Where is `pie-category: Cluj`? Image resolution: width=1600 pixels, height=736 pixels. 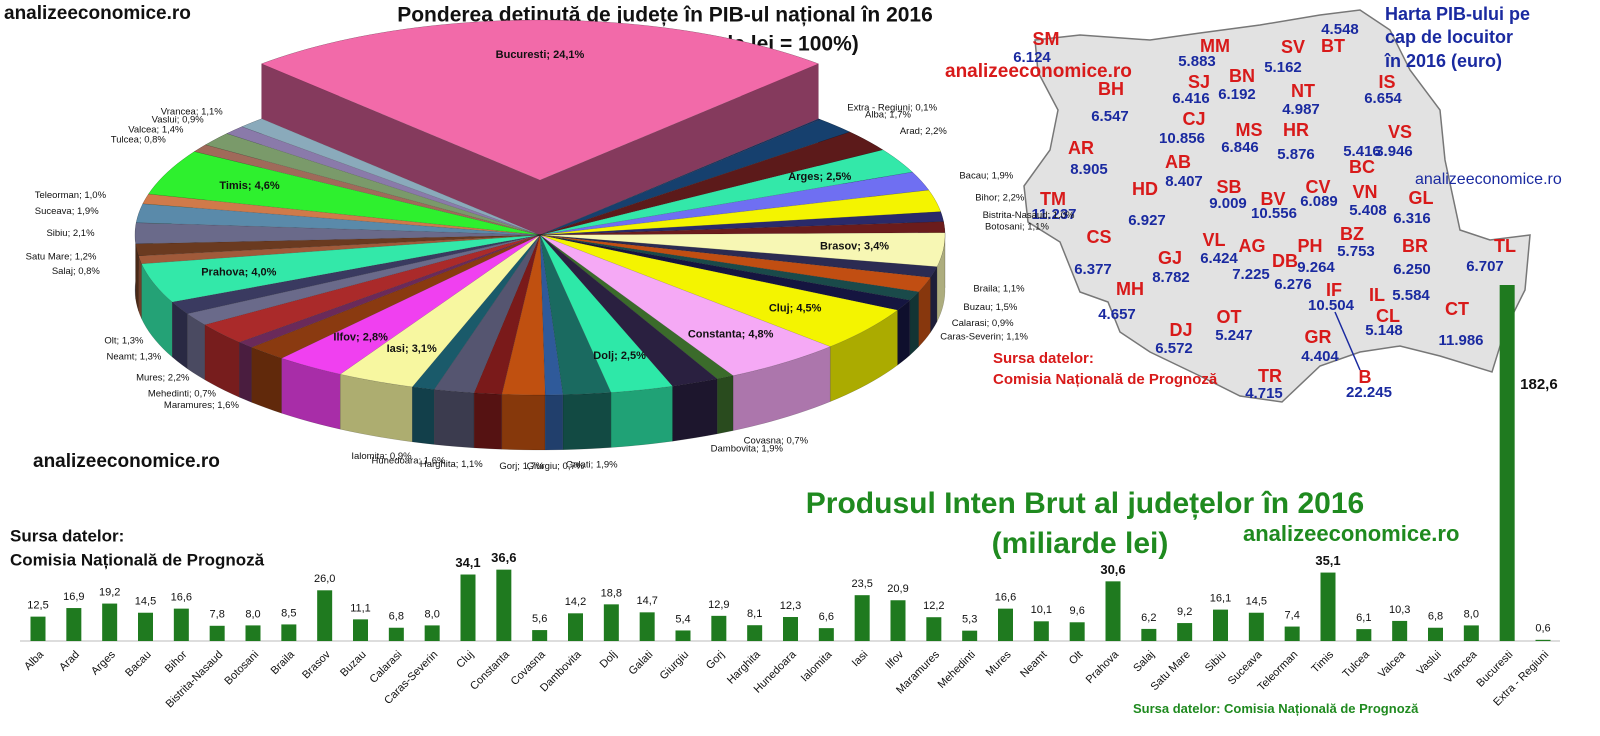
pie-category: Cluj is located at coordinates (779, 308).